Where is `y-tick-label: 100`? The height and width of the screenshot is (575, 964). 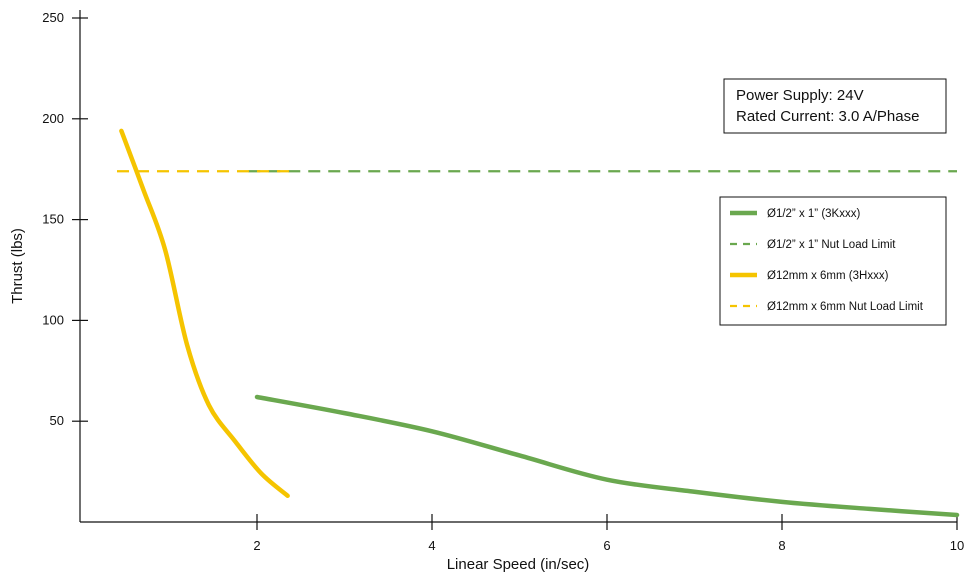
y-tick-label: 100 is located at coordinates (53, 319).